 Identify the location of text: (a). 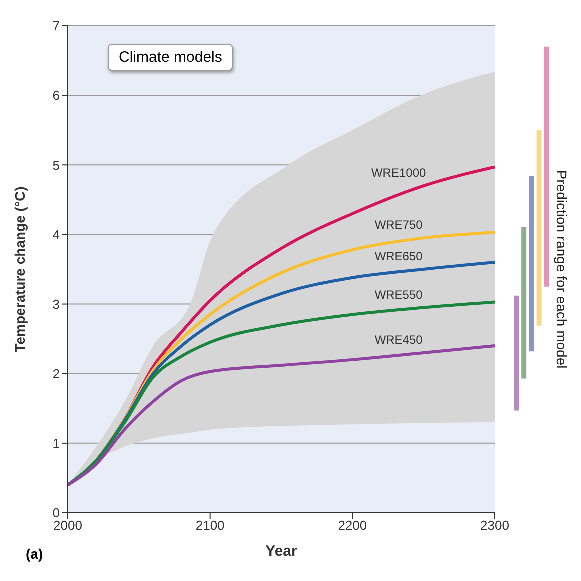
(35, 554).